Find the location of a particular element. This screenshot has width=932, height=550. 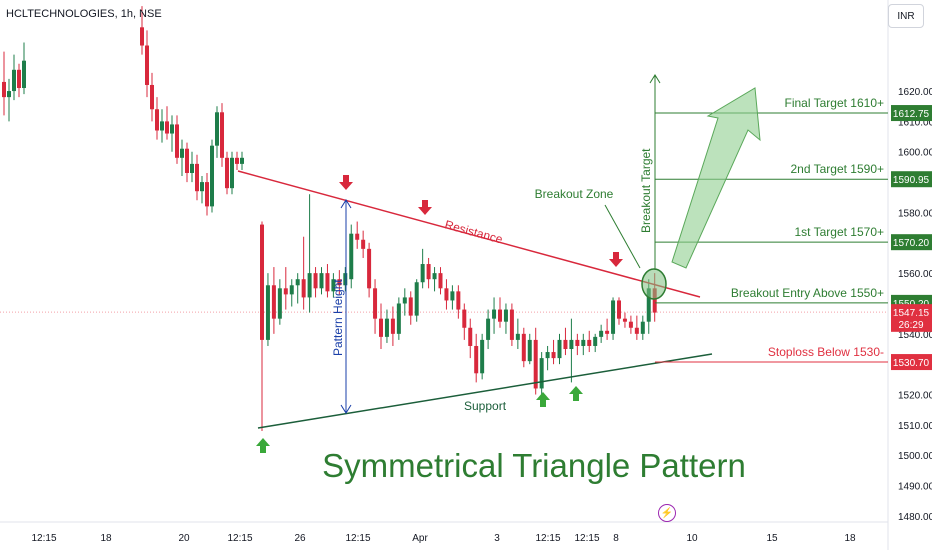

breakout-target-label: Breakout Target is located at coordinates (646, 190).